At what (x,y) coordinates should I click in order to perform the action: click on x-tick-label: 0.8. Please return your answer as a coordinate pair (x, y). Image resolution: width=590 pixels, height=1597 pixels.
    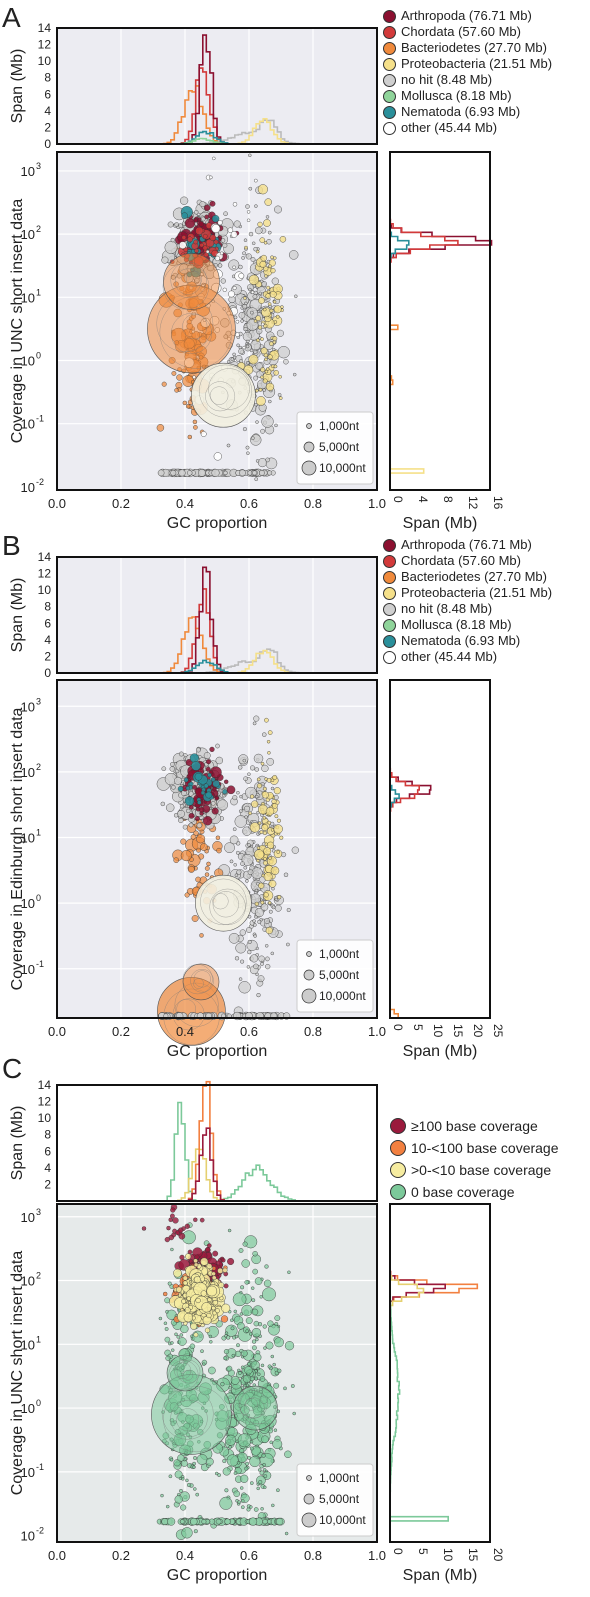
    Looking at the image, I should click on (313, 503).